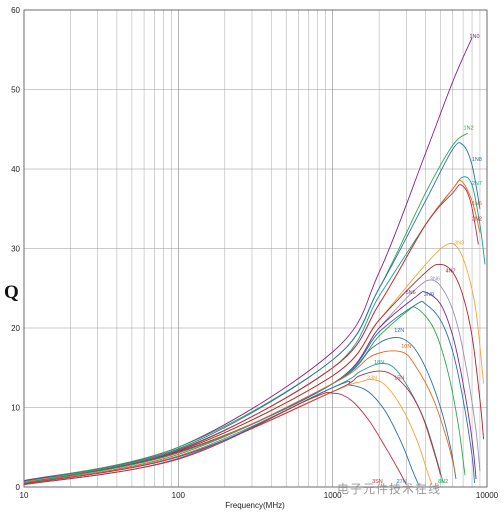 The image size is (504, 515). What do you see at coordinates (406, 347) in the screenshot?
I see `series-label-10n: 10N` at bounding box center [406, 347].